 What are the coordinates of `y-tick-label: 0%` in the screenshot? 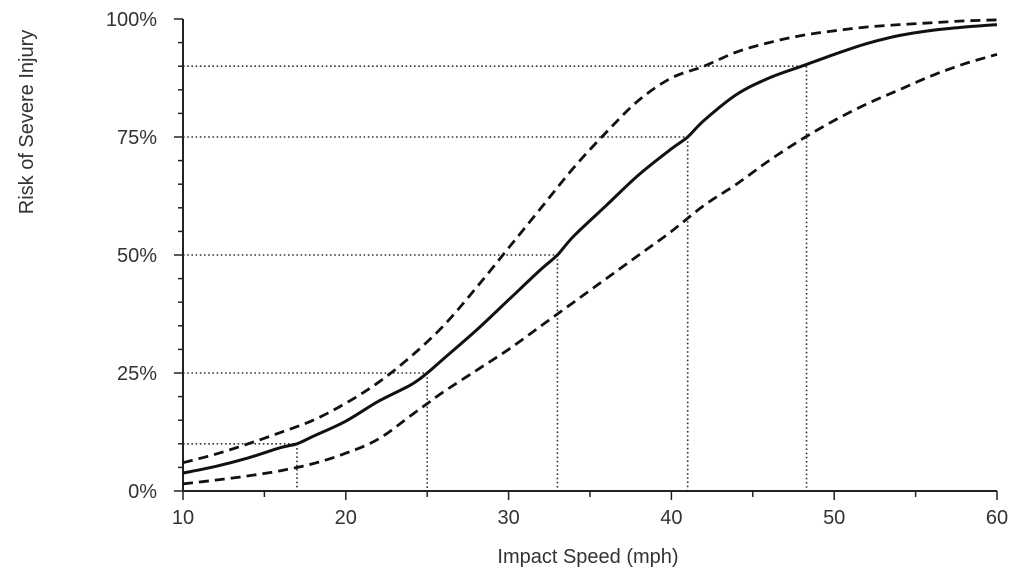 It's located at (142, 492).